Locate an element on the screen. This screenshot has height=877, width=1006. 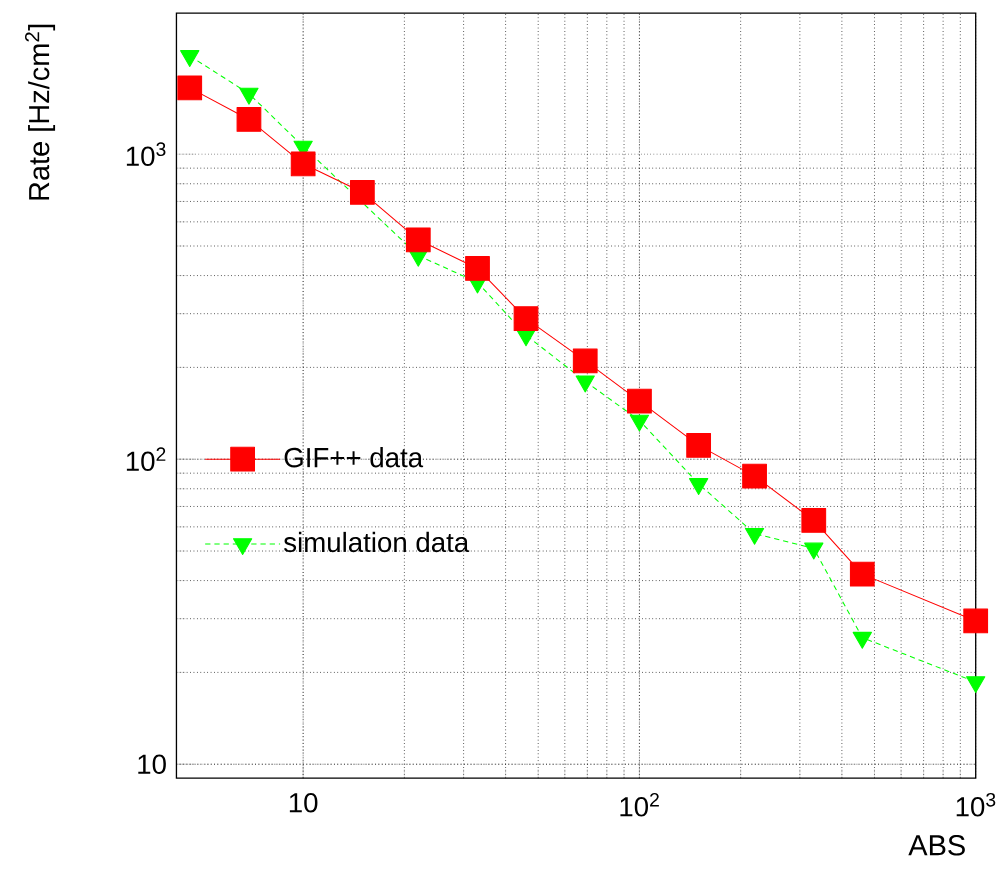
x-tick-label: 10$^{3}$ is located at coordinates (976, 804).